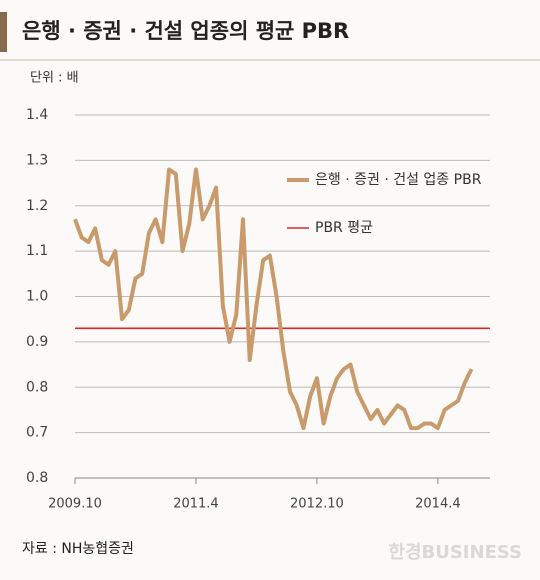 This screenshot has width=540, height=580. I want to click on source: 자료 : NH농협증권, so click(78, 549).